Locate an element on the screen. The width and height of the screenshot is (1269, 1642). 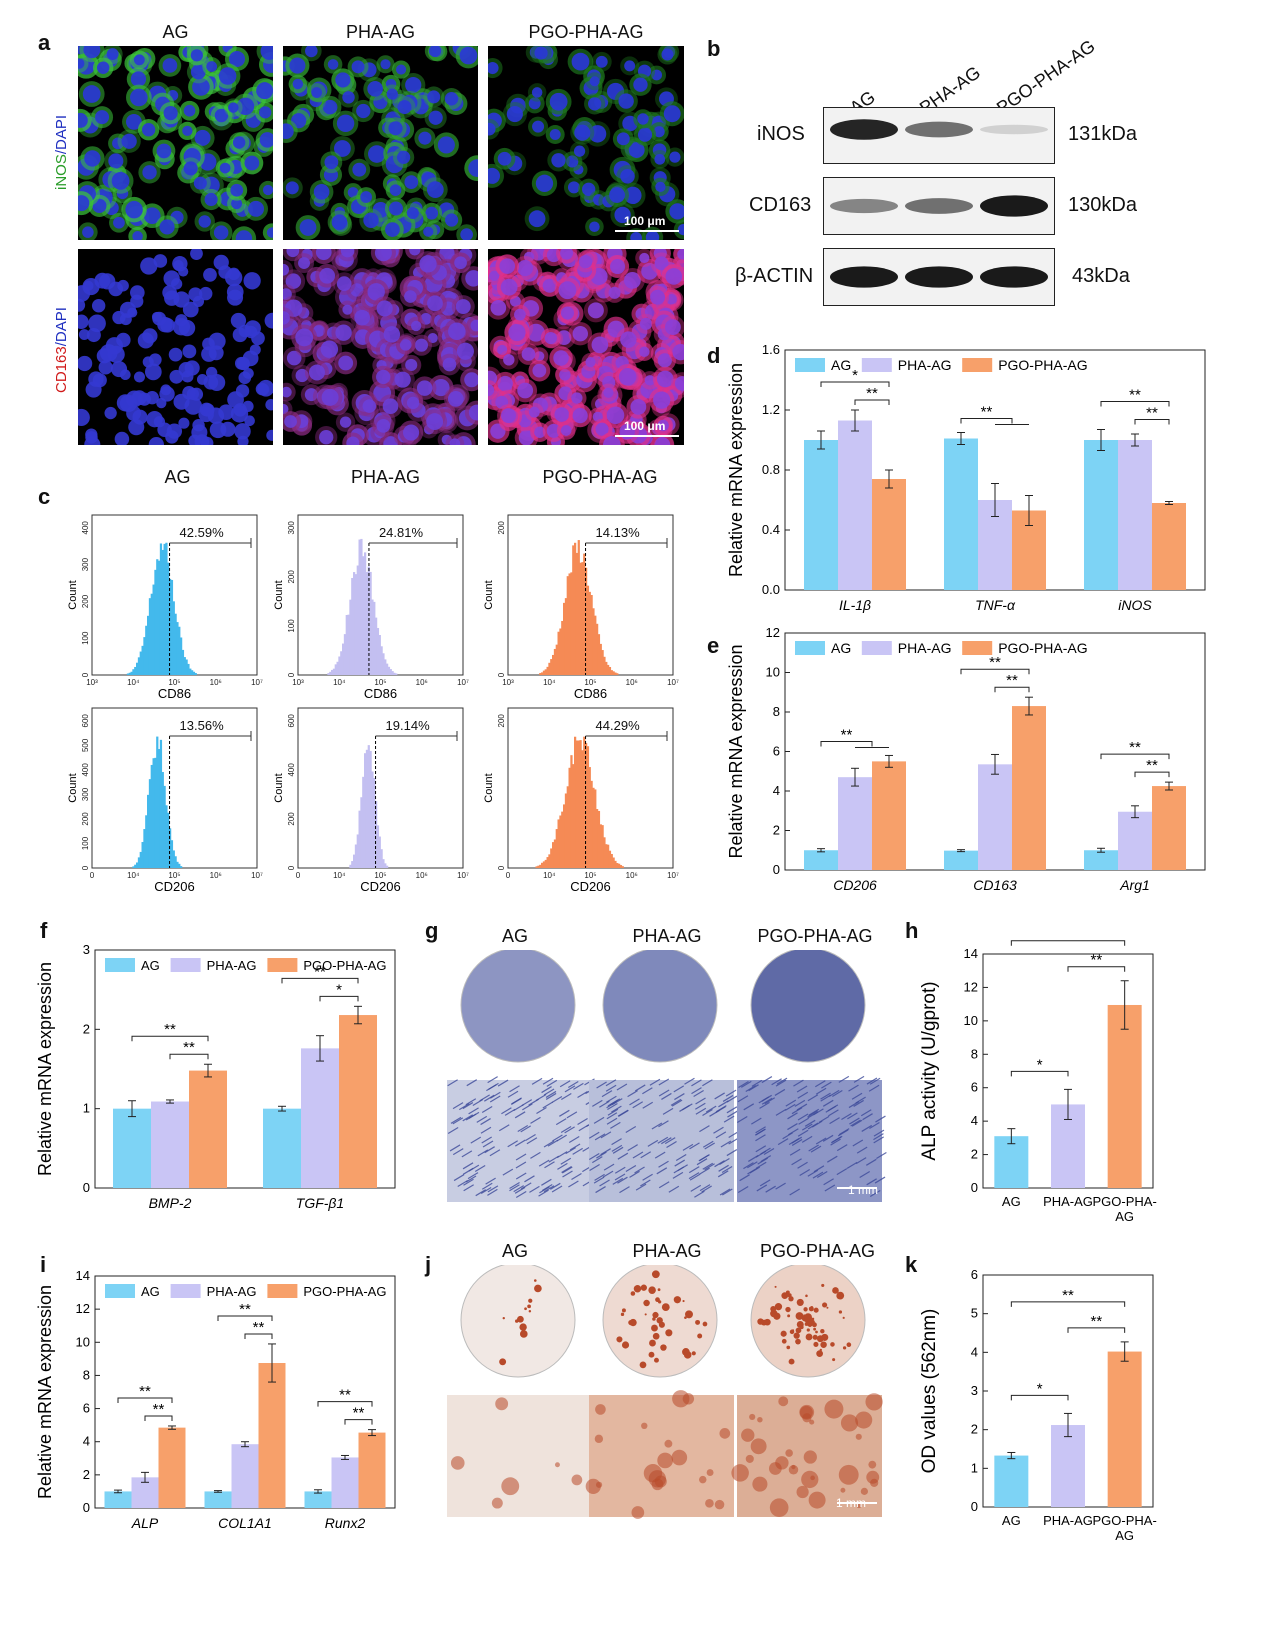
histogram-frame is located at coordinates (174, 788).